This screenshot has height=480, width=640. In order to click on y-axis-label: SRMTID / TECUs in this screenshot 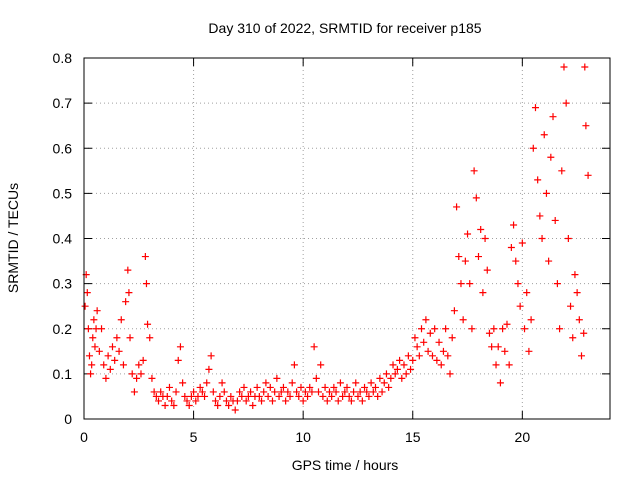, I will do `click(13, 238)`.